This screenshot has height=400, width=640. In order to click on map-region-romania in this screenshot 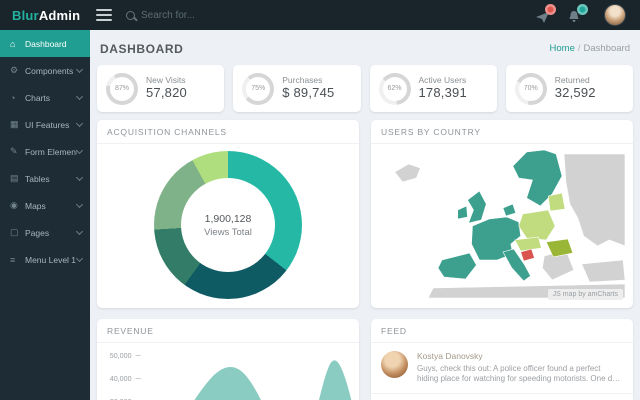, I will do `click(559, 248)`.